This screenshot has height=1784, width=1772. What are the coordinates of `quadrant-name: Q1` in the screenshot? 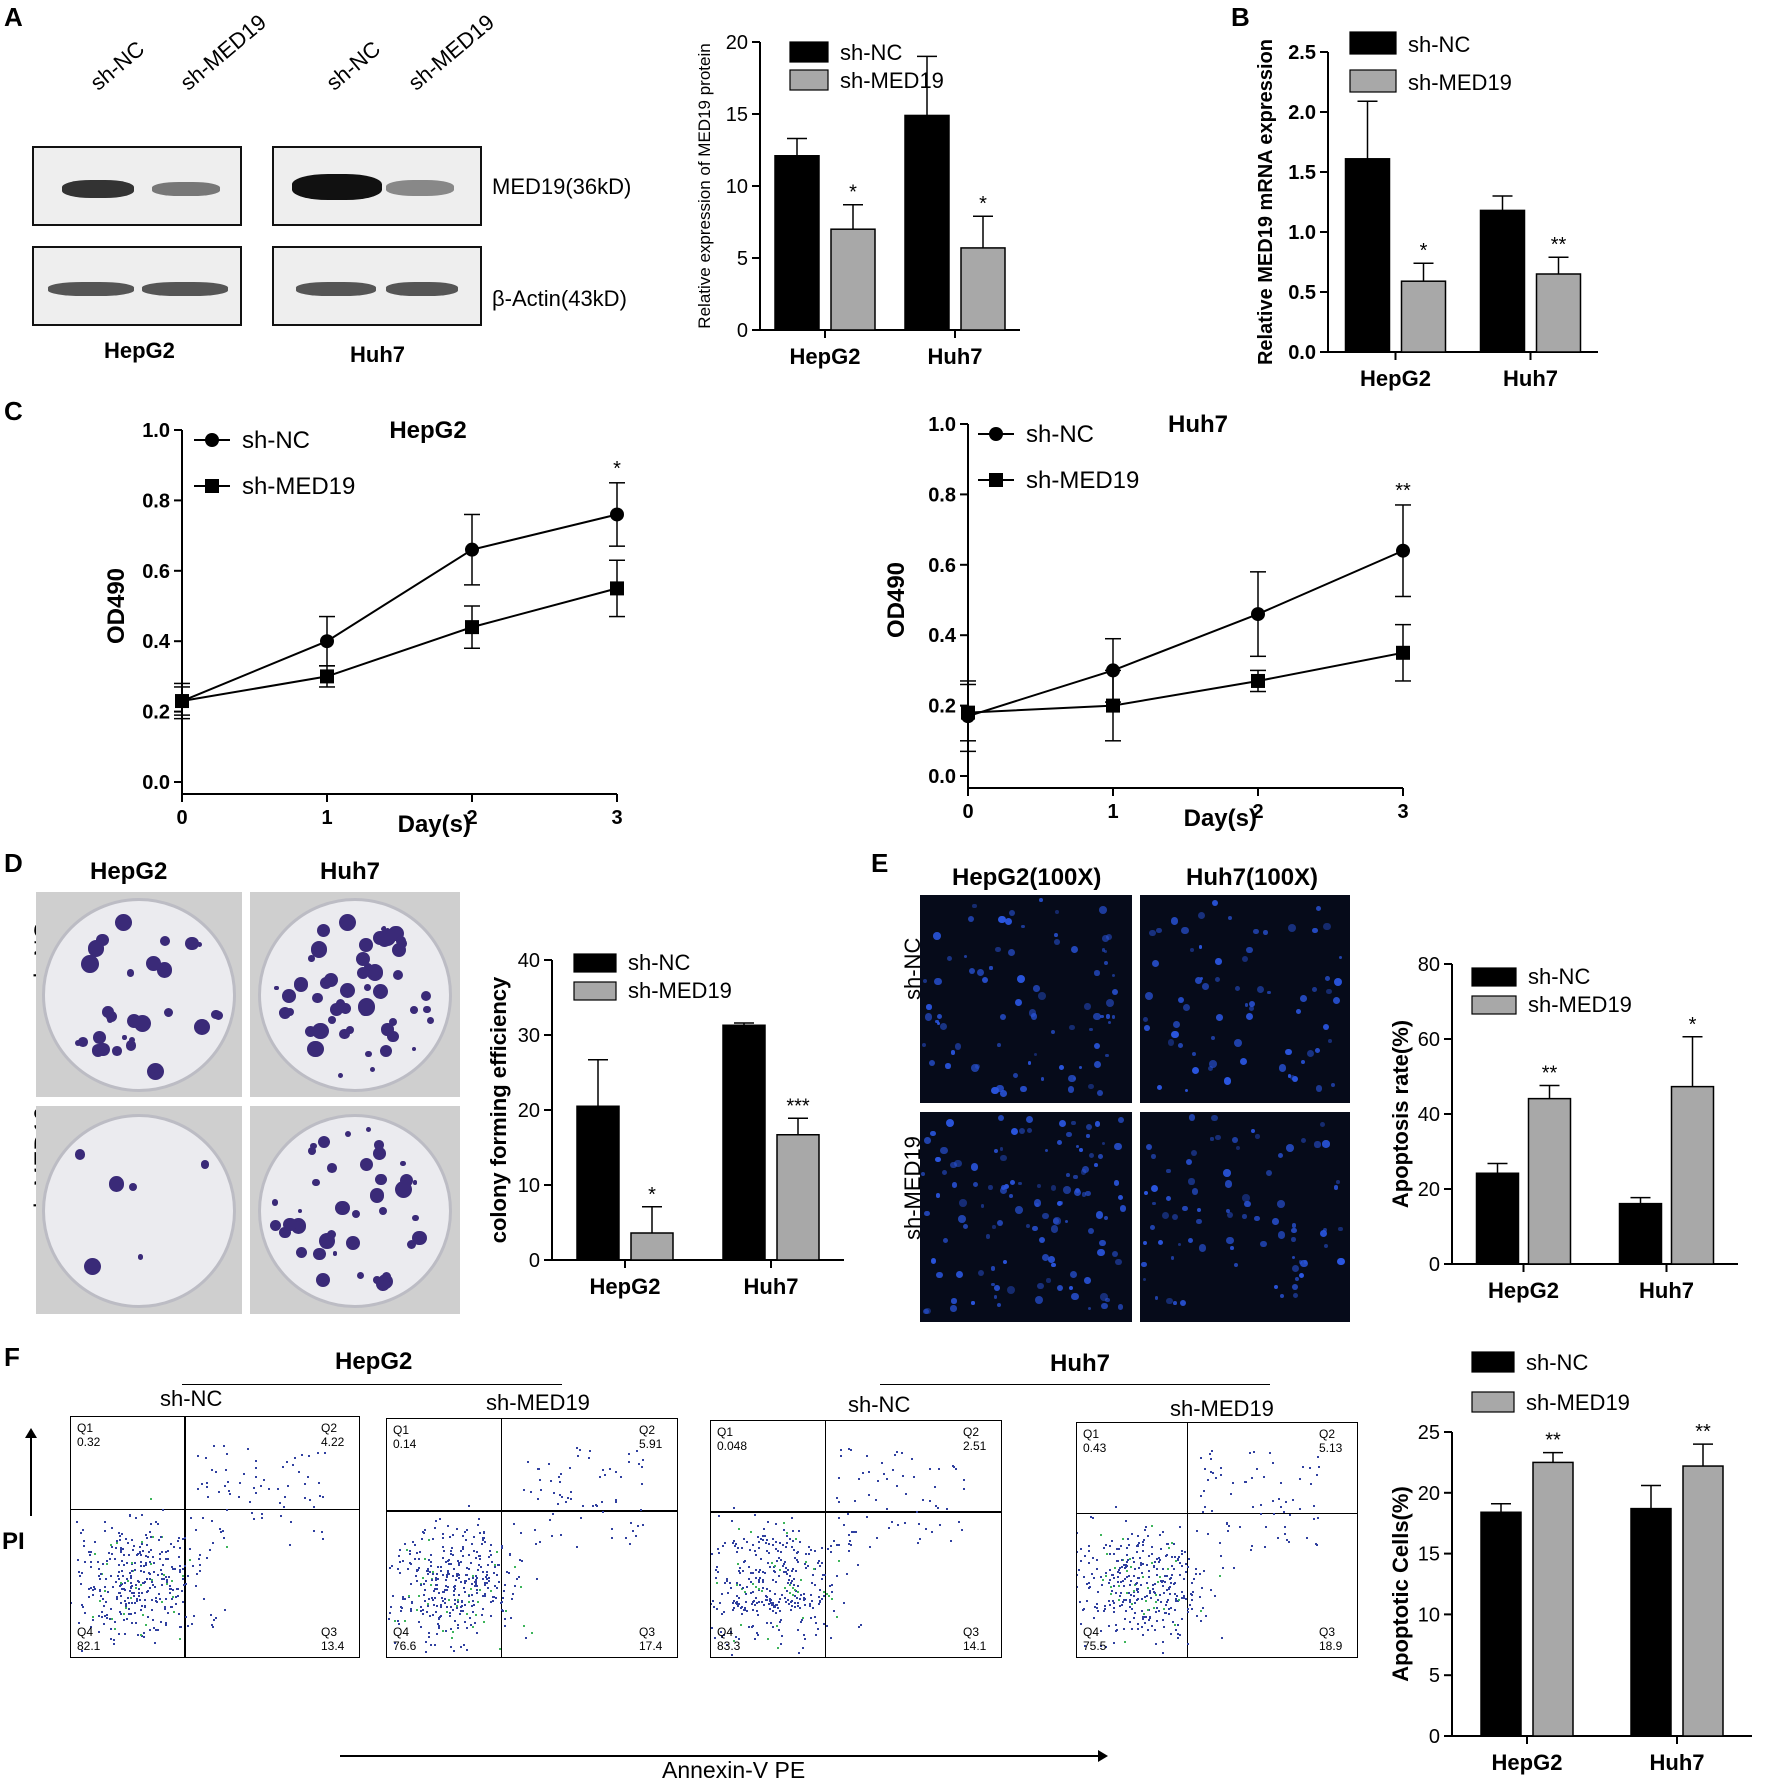 It's located at (1091, 1434).